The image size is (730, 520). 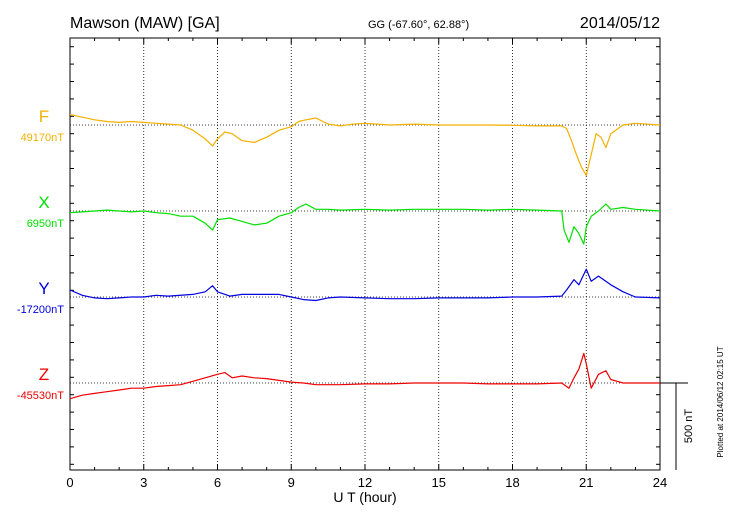 What do you see at coordinates (143, 482) in the screenshot?
I see `x-tick-label: 3` at bounding box center [143, 482].